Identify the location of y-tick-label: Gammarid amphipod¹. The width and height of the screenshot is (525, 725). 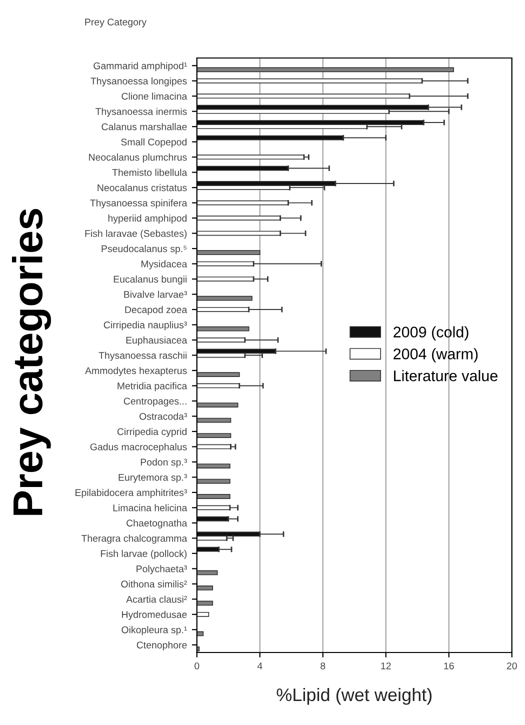
(140, 67).